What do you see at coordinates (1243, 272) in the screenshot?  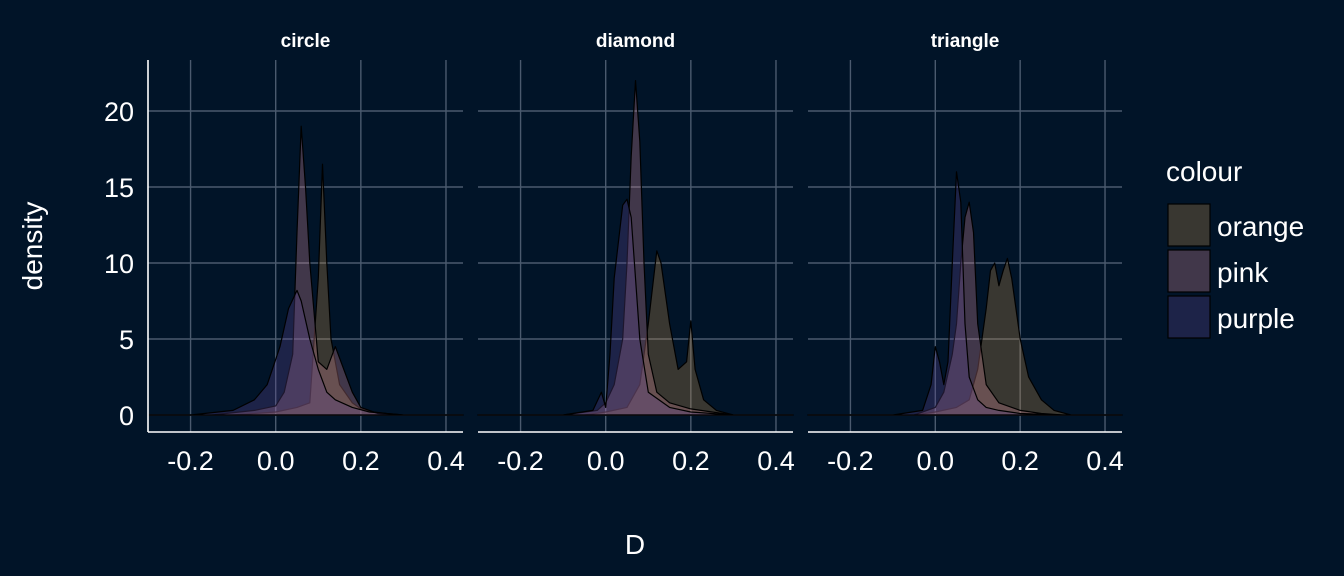 I see `legend-label-pink: pink` at bounding box center [1243, 272].